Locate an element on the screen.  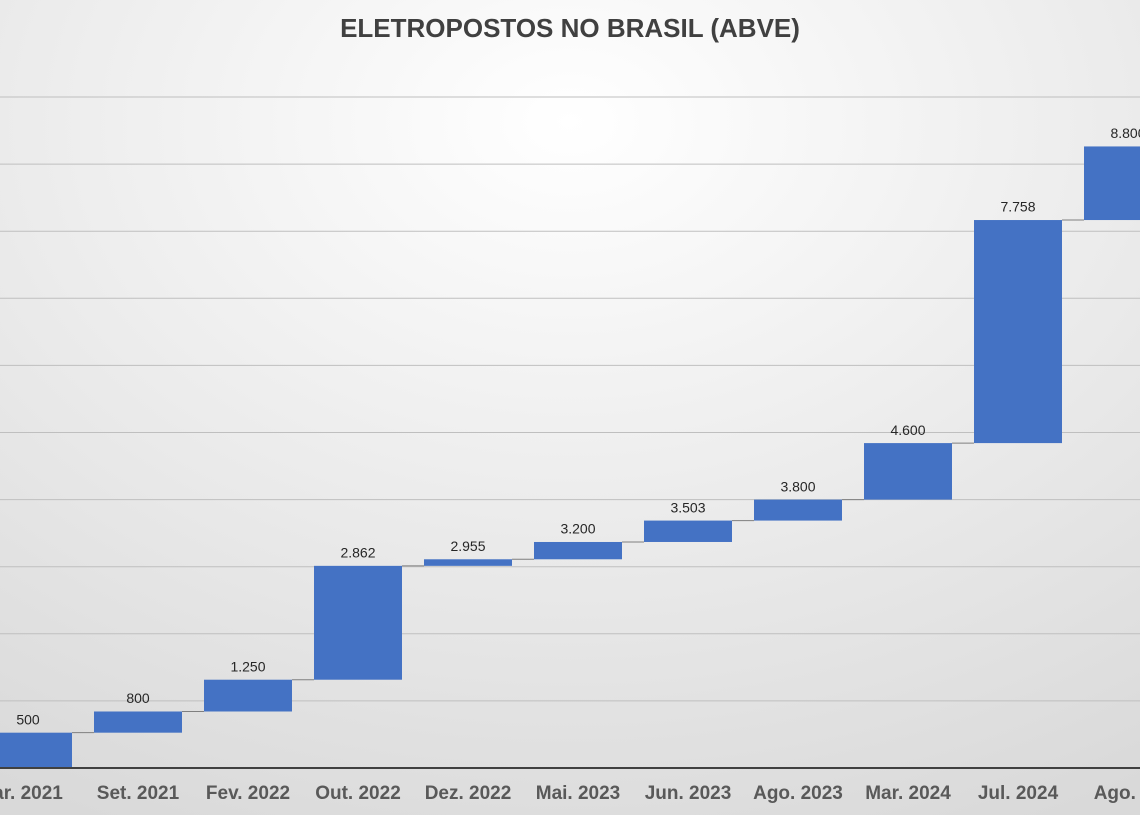
data-label: 7.758 is located at coordinates (1017, 207).